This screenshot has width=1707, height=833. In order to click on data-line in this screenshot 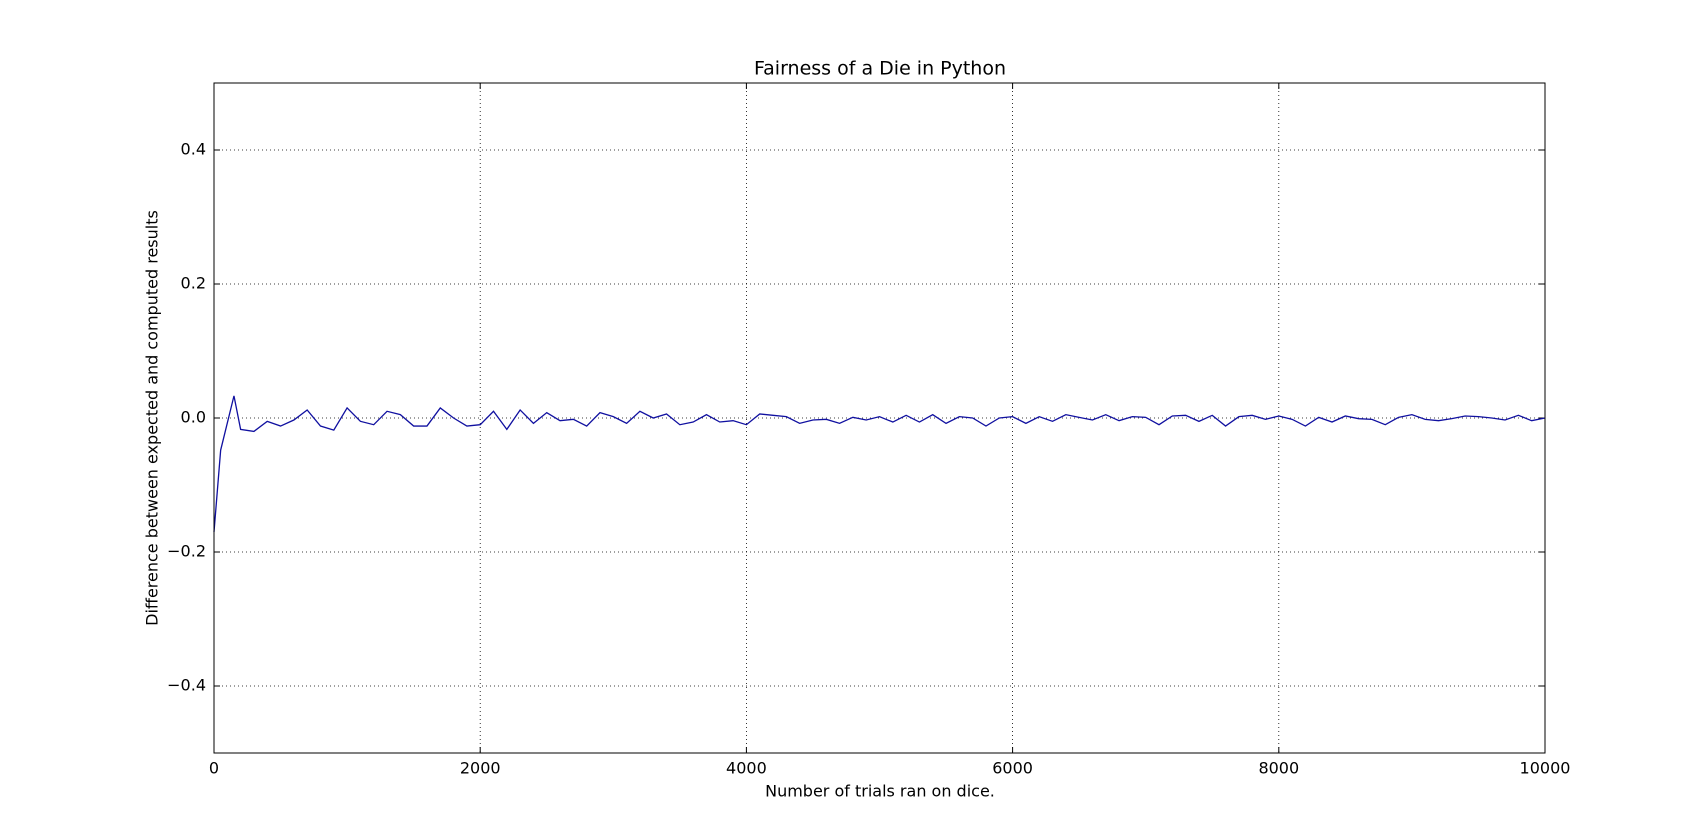, I will do `click(879, 463)`.